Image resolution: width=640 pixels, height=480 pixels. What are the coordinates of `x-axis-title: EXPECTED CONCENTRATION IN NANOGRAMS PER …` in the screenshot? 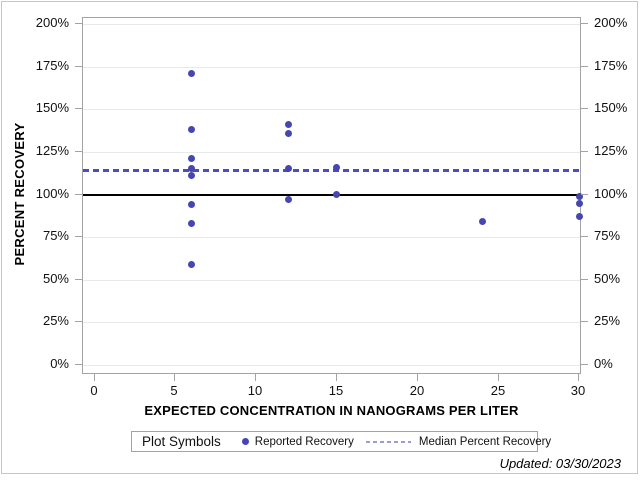 It's located at (331, 410).